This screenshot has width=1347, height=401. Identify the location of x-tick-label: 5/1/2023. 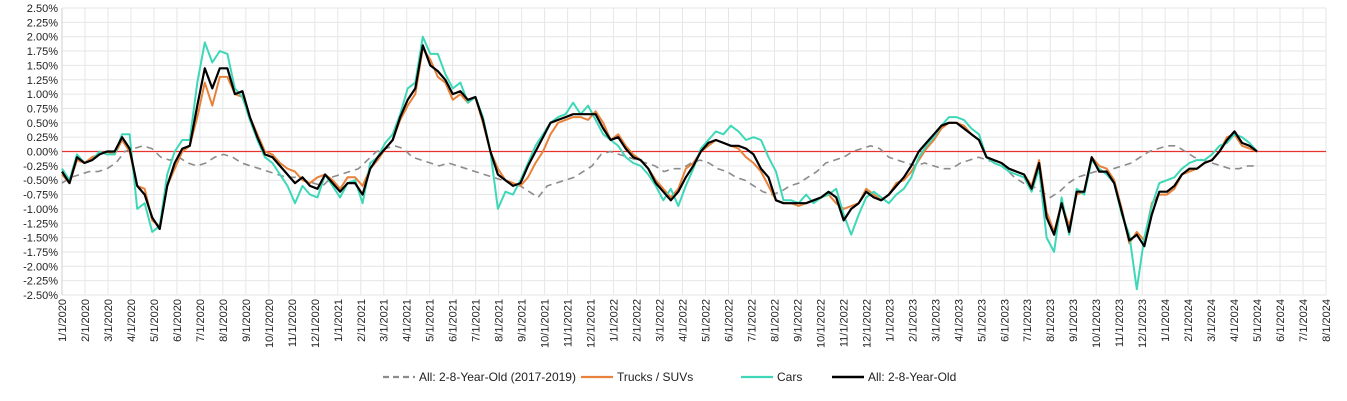
(982, 320).